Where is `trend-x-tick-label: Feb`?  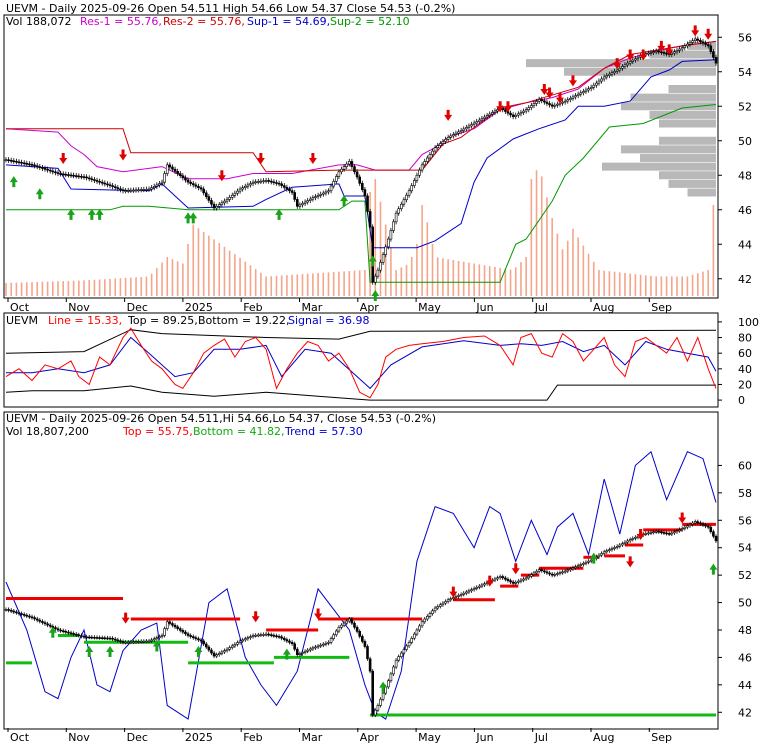 trend-x-tick-label: Feb is located at coordinates (252, 737).